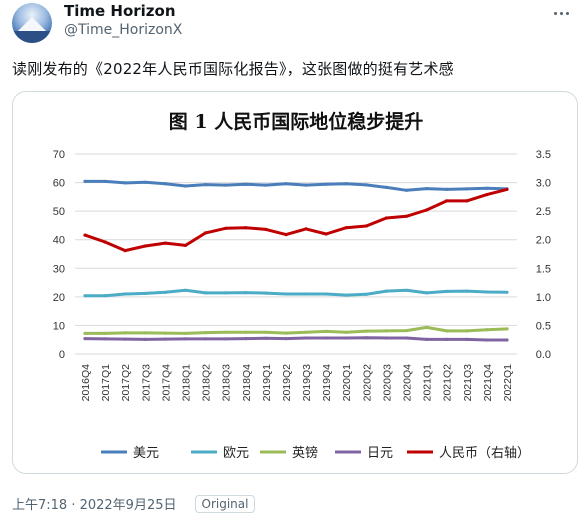  What do you see at coordinates (59, 326) in the screenshot?
I see `y-left-tick-label: 10` at bounding box center [59, 326].